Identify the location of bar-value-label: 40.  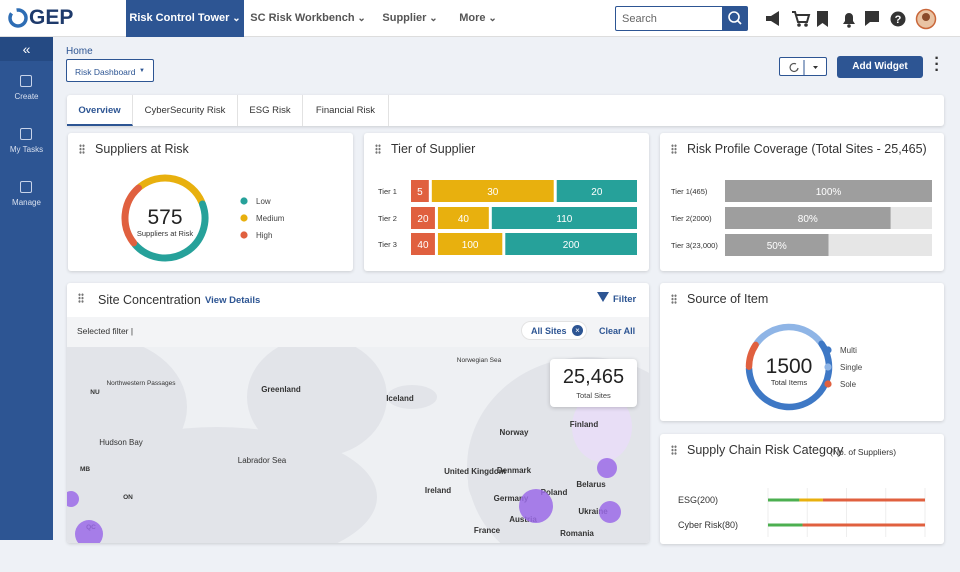
(423, 245).